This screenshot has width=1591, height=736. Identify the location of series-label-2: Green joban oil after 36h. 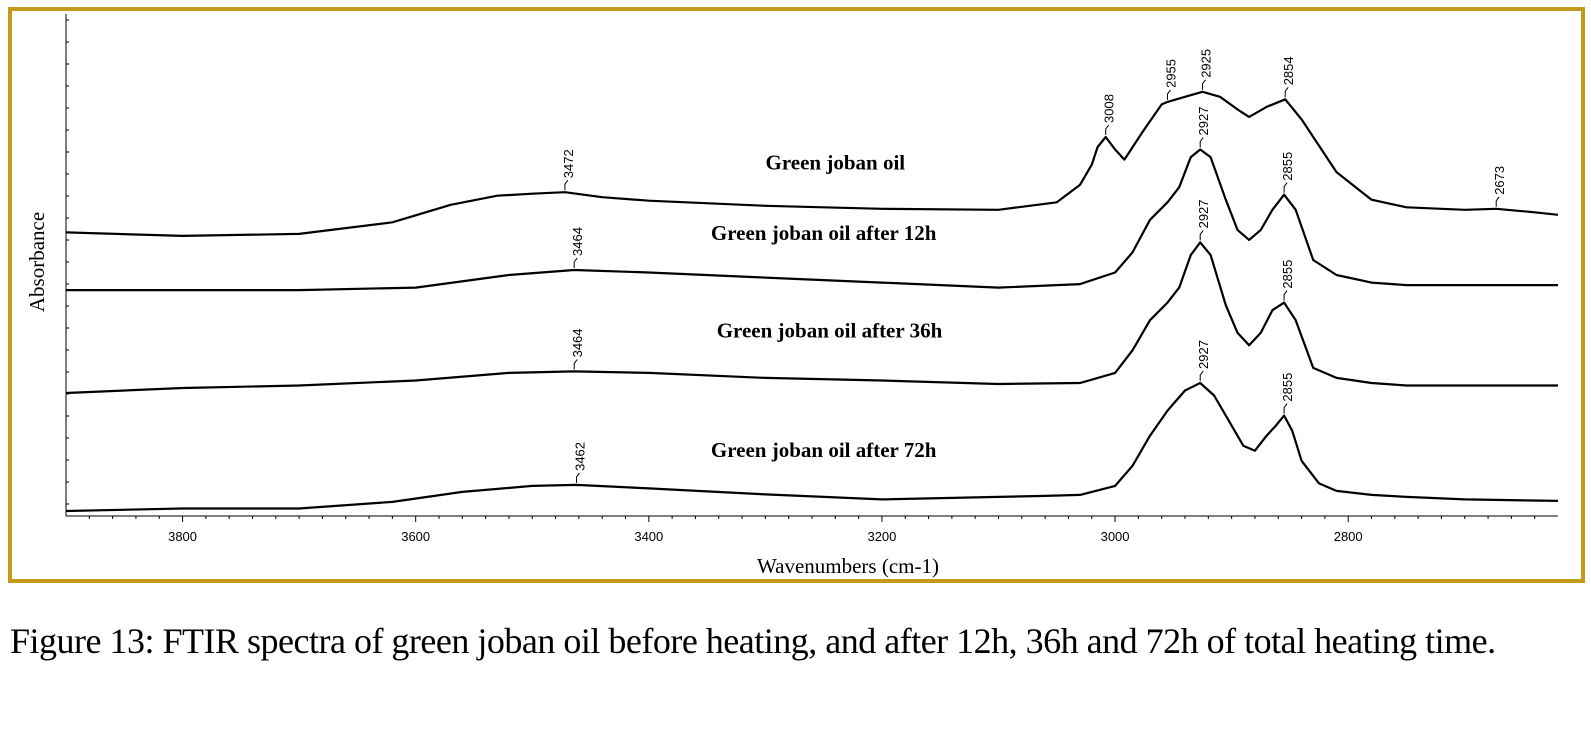
(830, 330).